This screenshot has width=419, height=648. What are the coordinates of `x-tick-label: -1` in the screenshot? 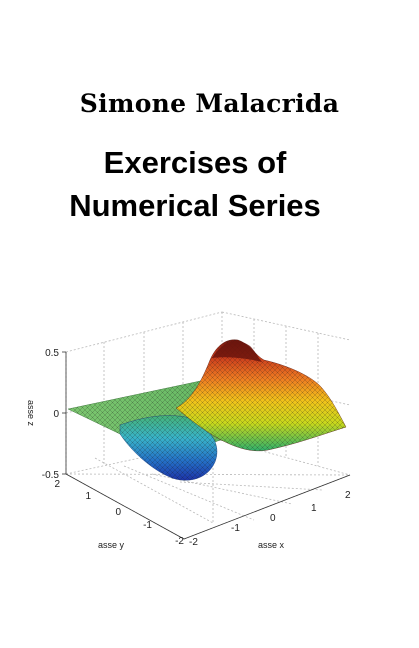 It's located at (235, 528).